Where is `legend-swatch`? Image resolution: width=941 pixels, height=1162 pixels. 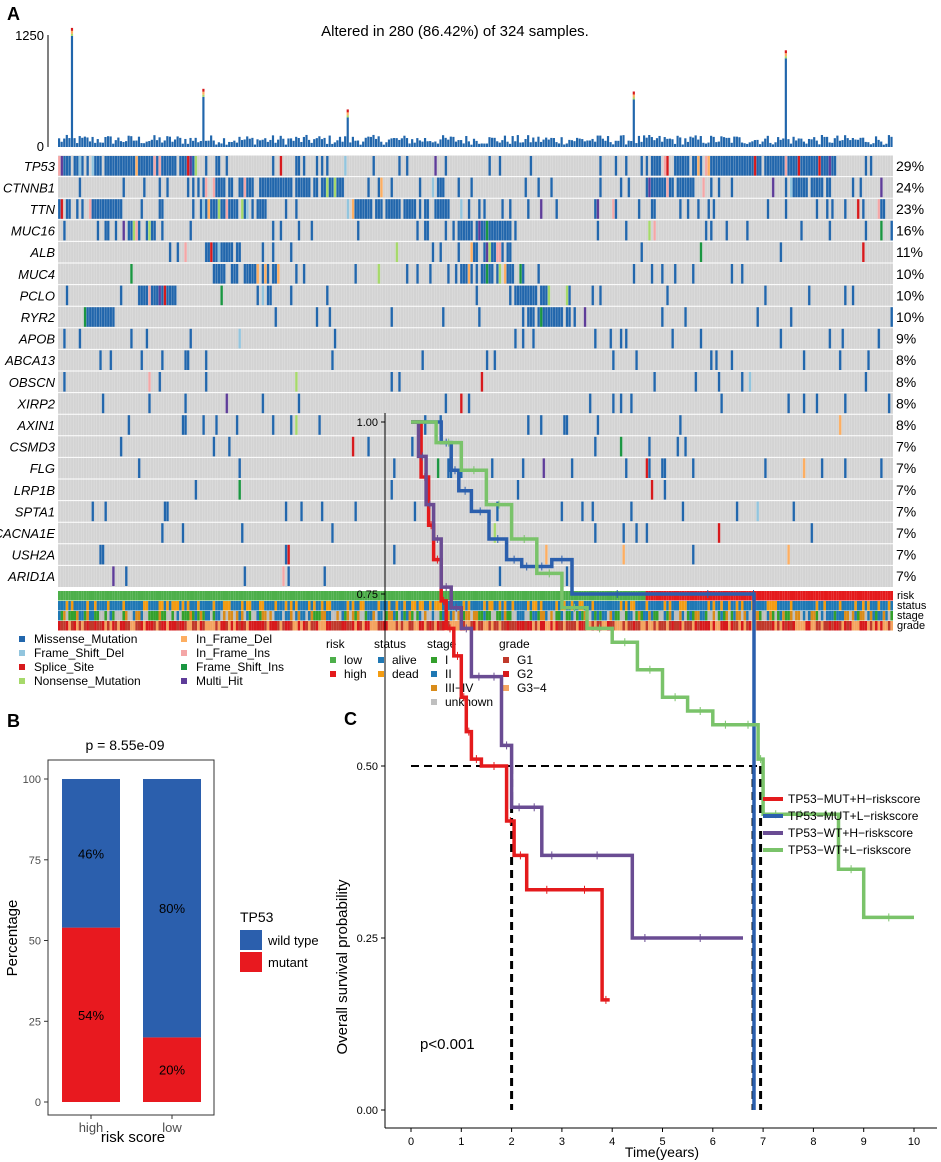
legend-swatch is located at coordinates (333, 674).